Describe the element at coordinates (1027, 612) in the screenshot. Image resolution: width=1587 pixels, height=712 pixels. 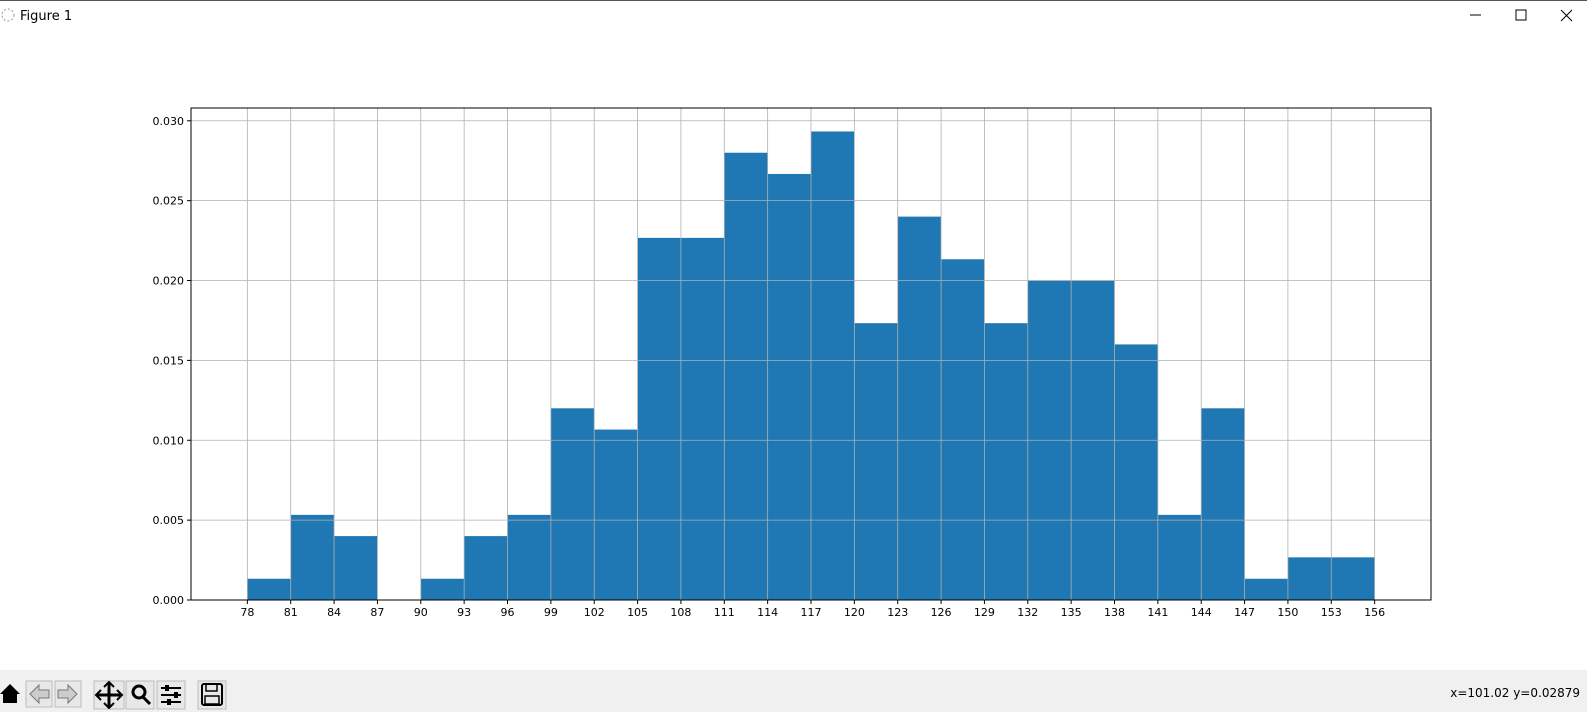
I see `x-tick-label: 132` at that location.